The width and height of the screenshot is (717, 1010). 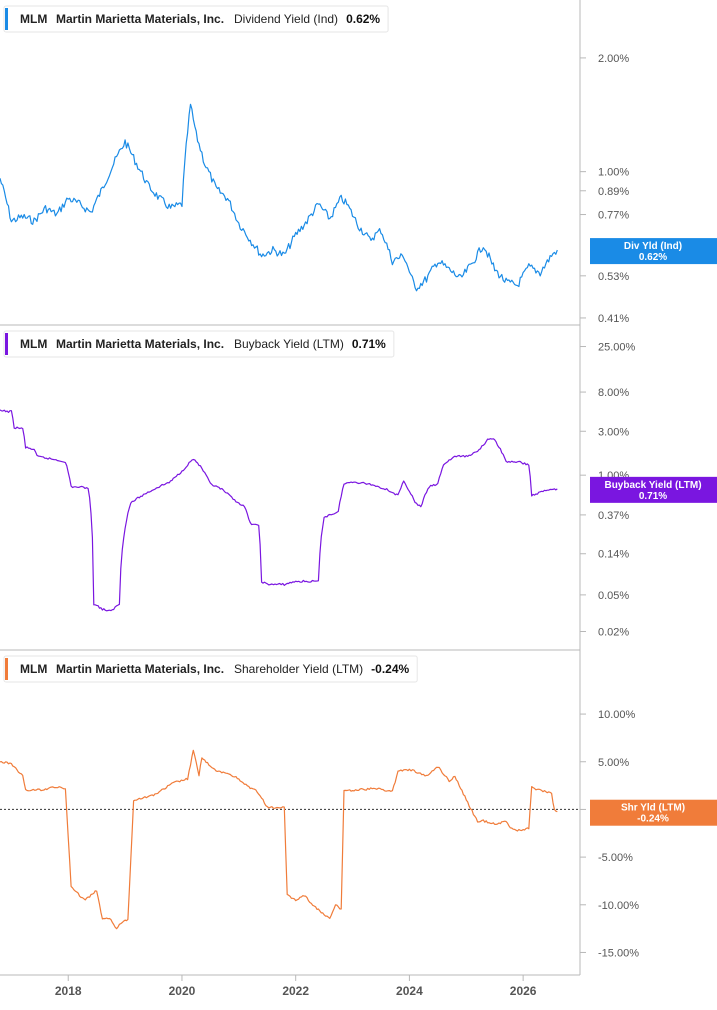 What do you see at coordinates (409, 991) in the screenshot?
I see `x-tick-label: 2024` at bounding box center [409, 991].